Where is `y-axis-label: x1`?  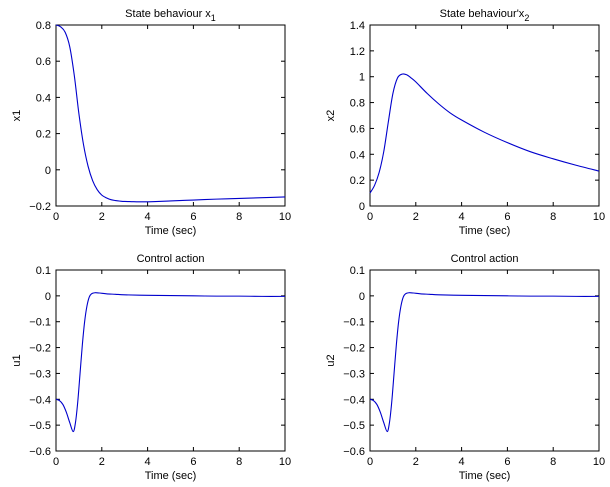 y-axis-label: x1 is located at coordinates (17, 116).